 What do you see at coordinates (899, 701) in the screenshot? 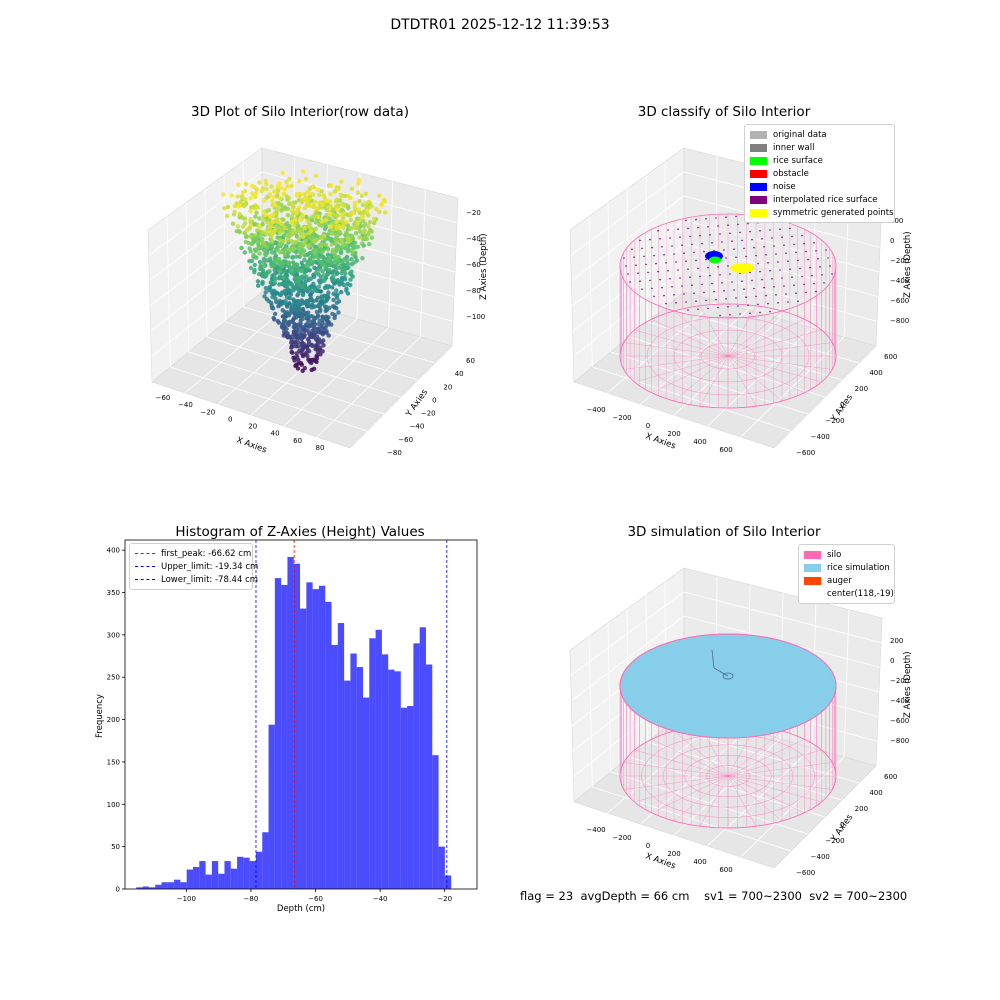
I see `simulation-z-tick-label: −400` at bounding box center [899, 701].